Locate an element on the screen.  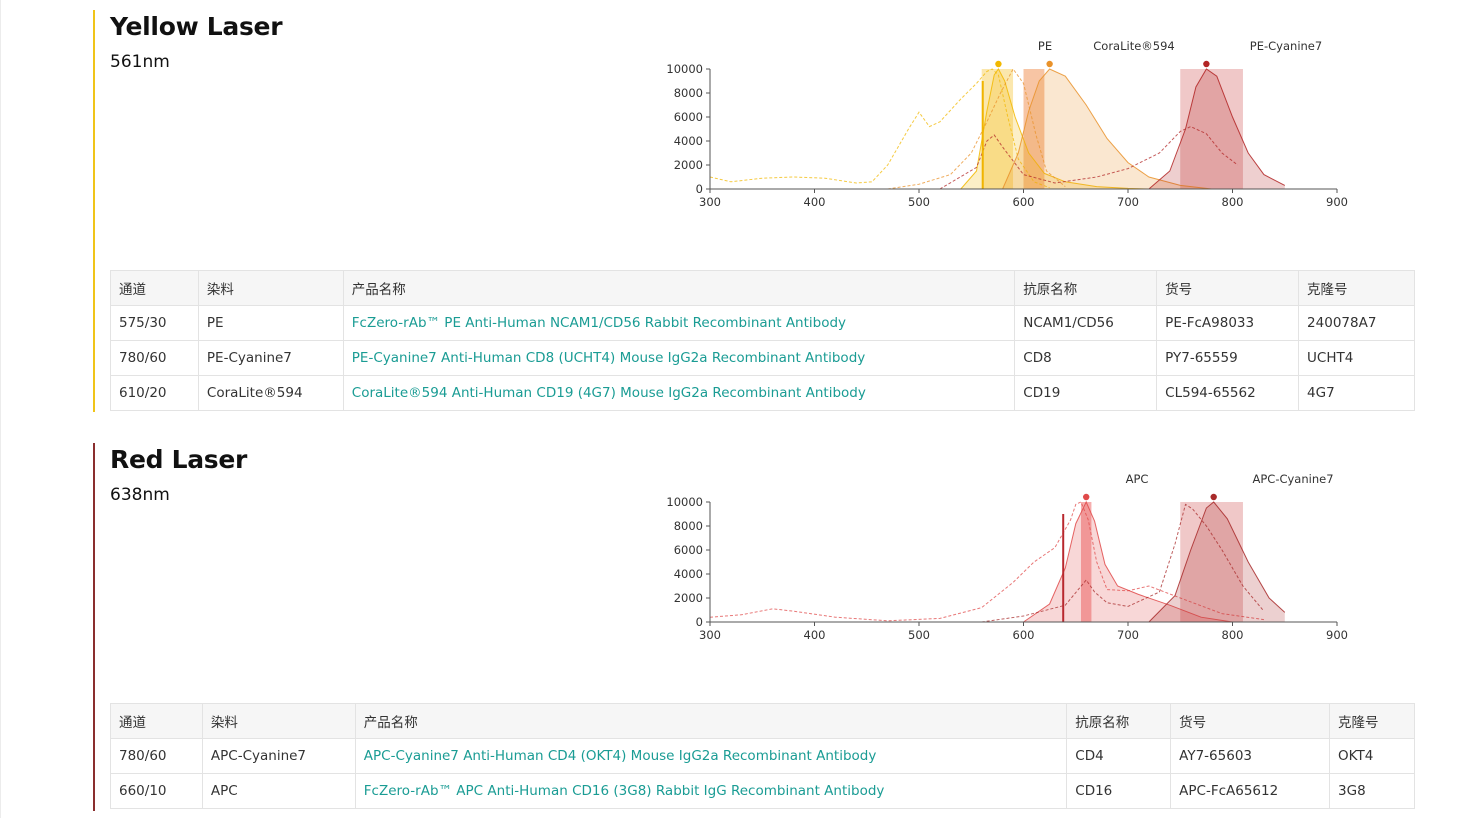
laser-wavelength: 638nm is located at coordinates (140, 495).